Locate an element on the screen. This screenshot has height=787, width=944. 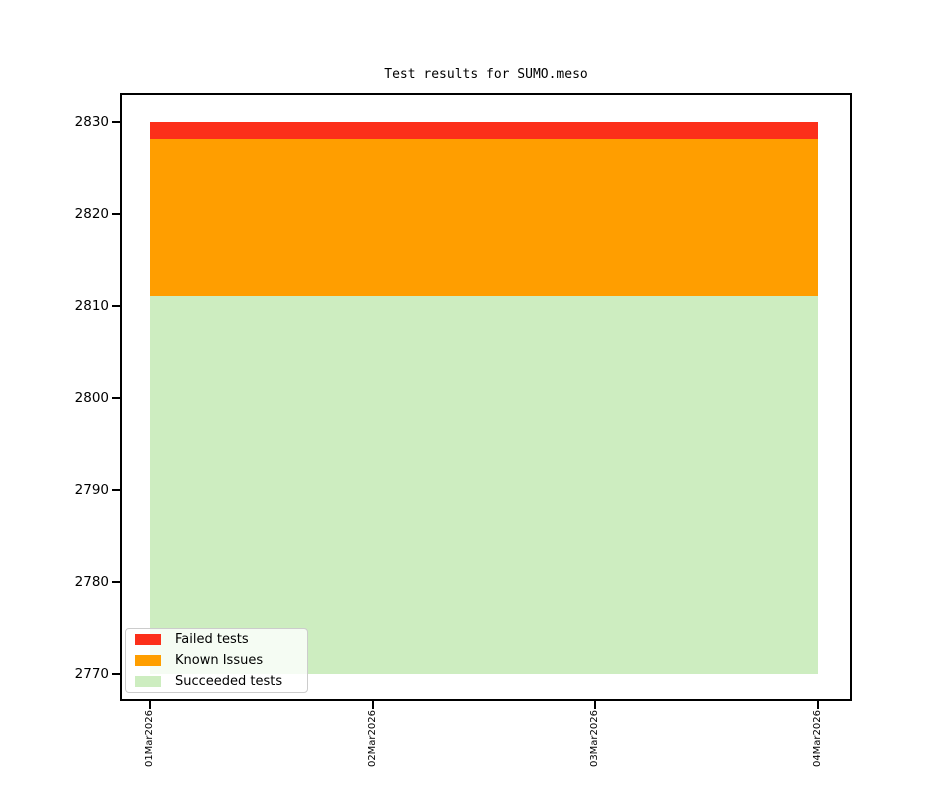
legend-swatch-failed-tests is located at coordinates (148, 639).